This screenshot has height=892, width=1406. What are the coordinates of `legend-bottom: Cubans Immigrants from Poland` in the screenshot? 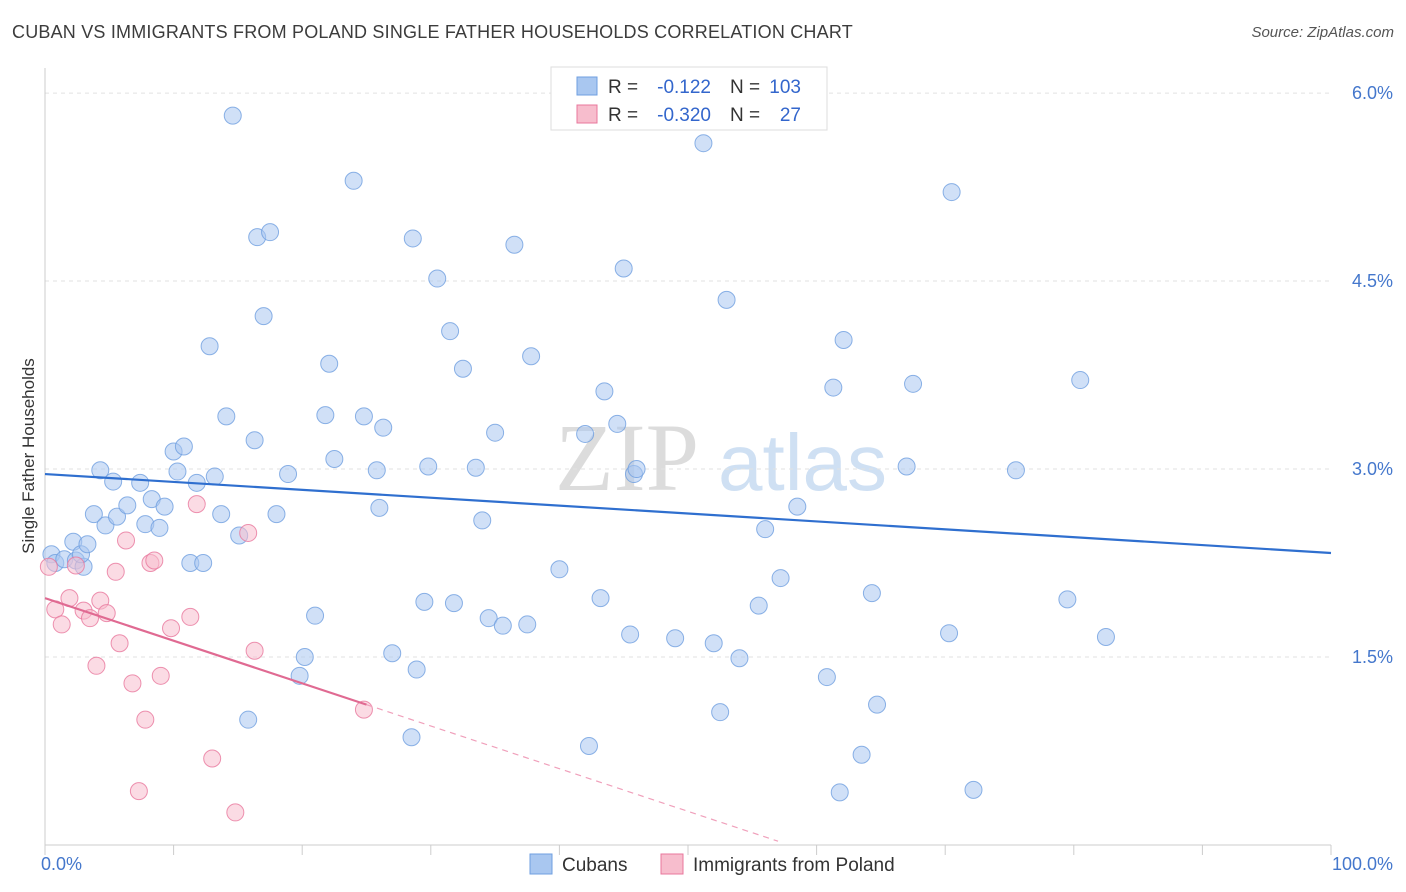 It's located at (712, 864).